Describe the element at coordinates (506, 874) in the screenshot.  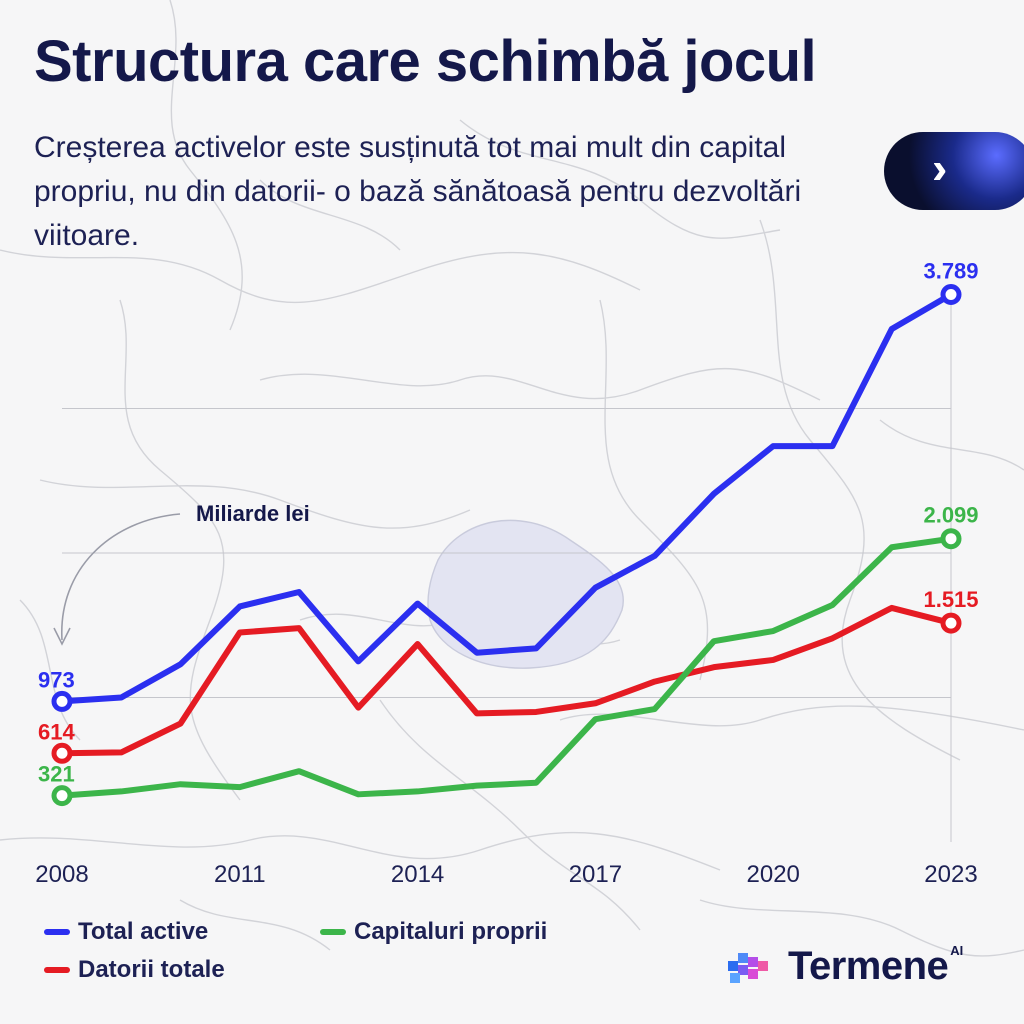
I see `x-axis: 2008 2011 2014 2017 2020 2023` at that location.